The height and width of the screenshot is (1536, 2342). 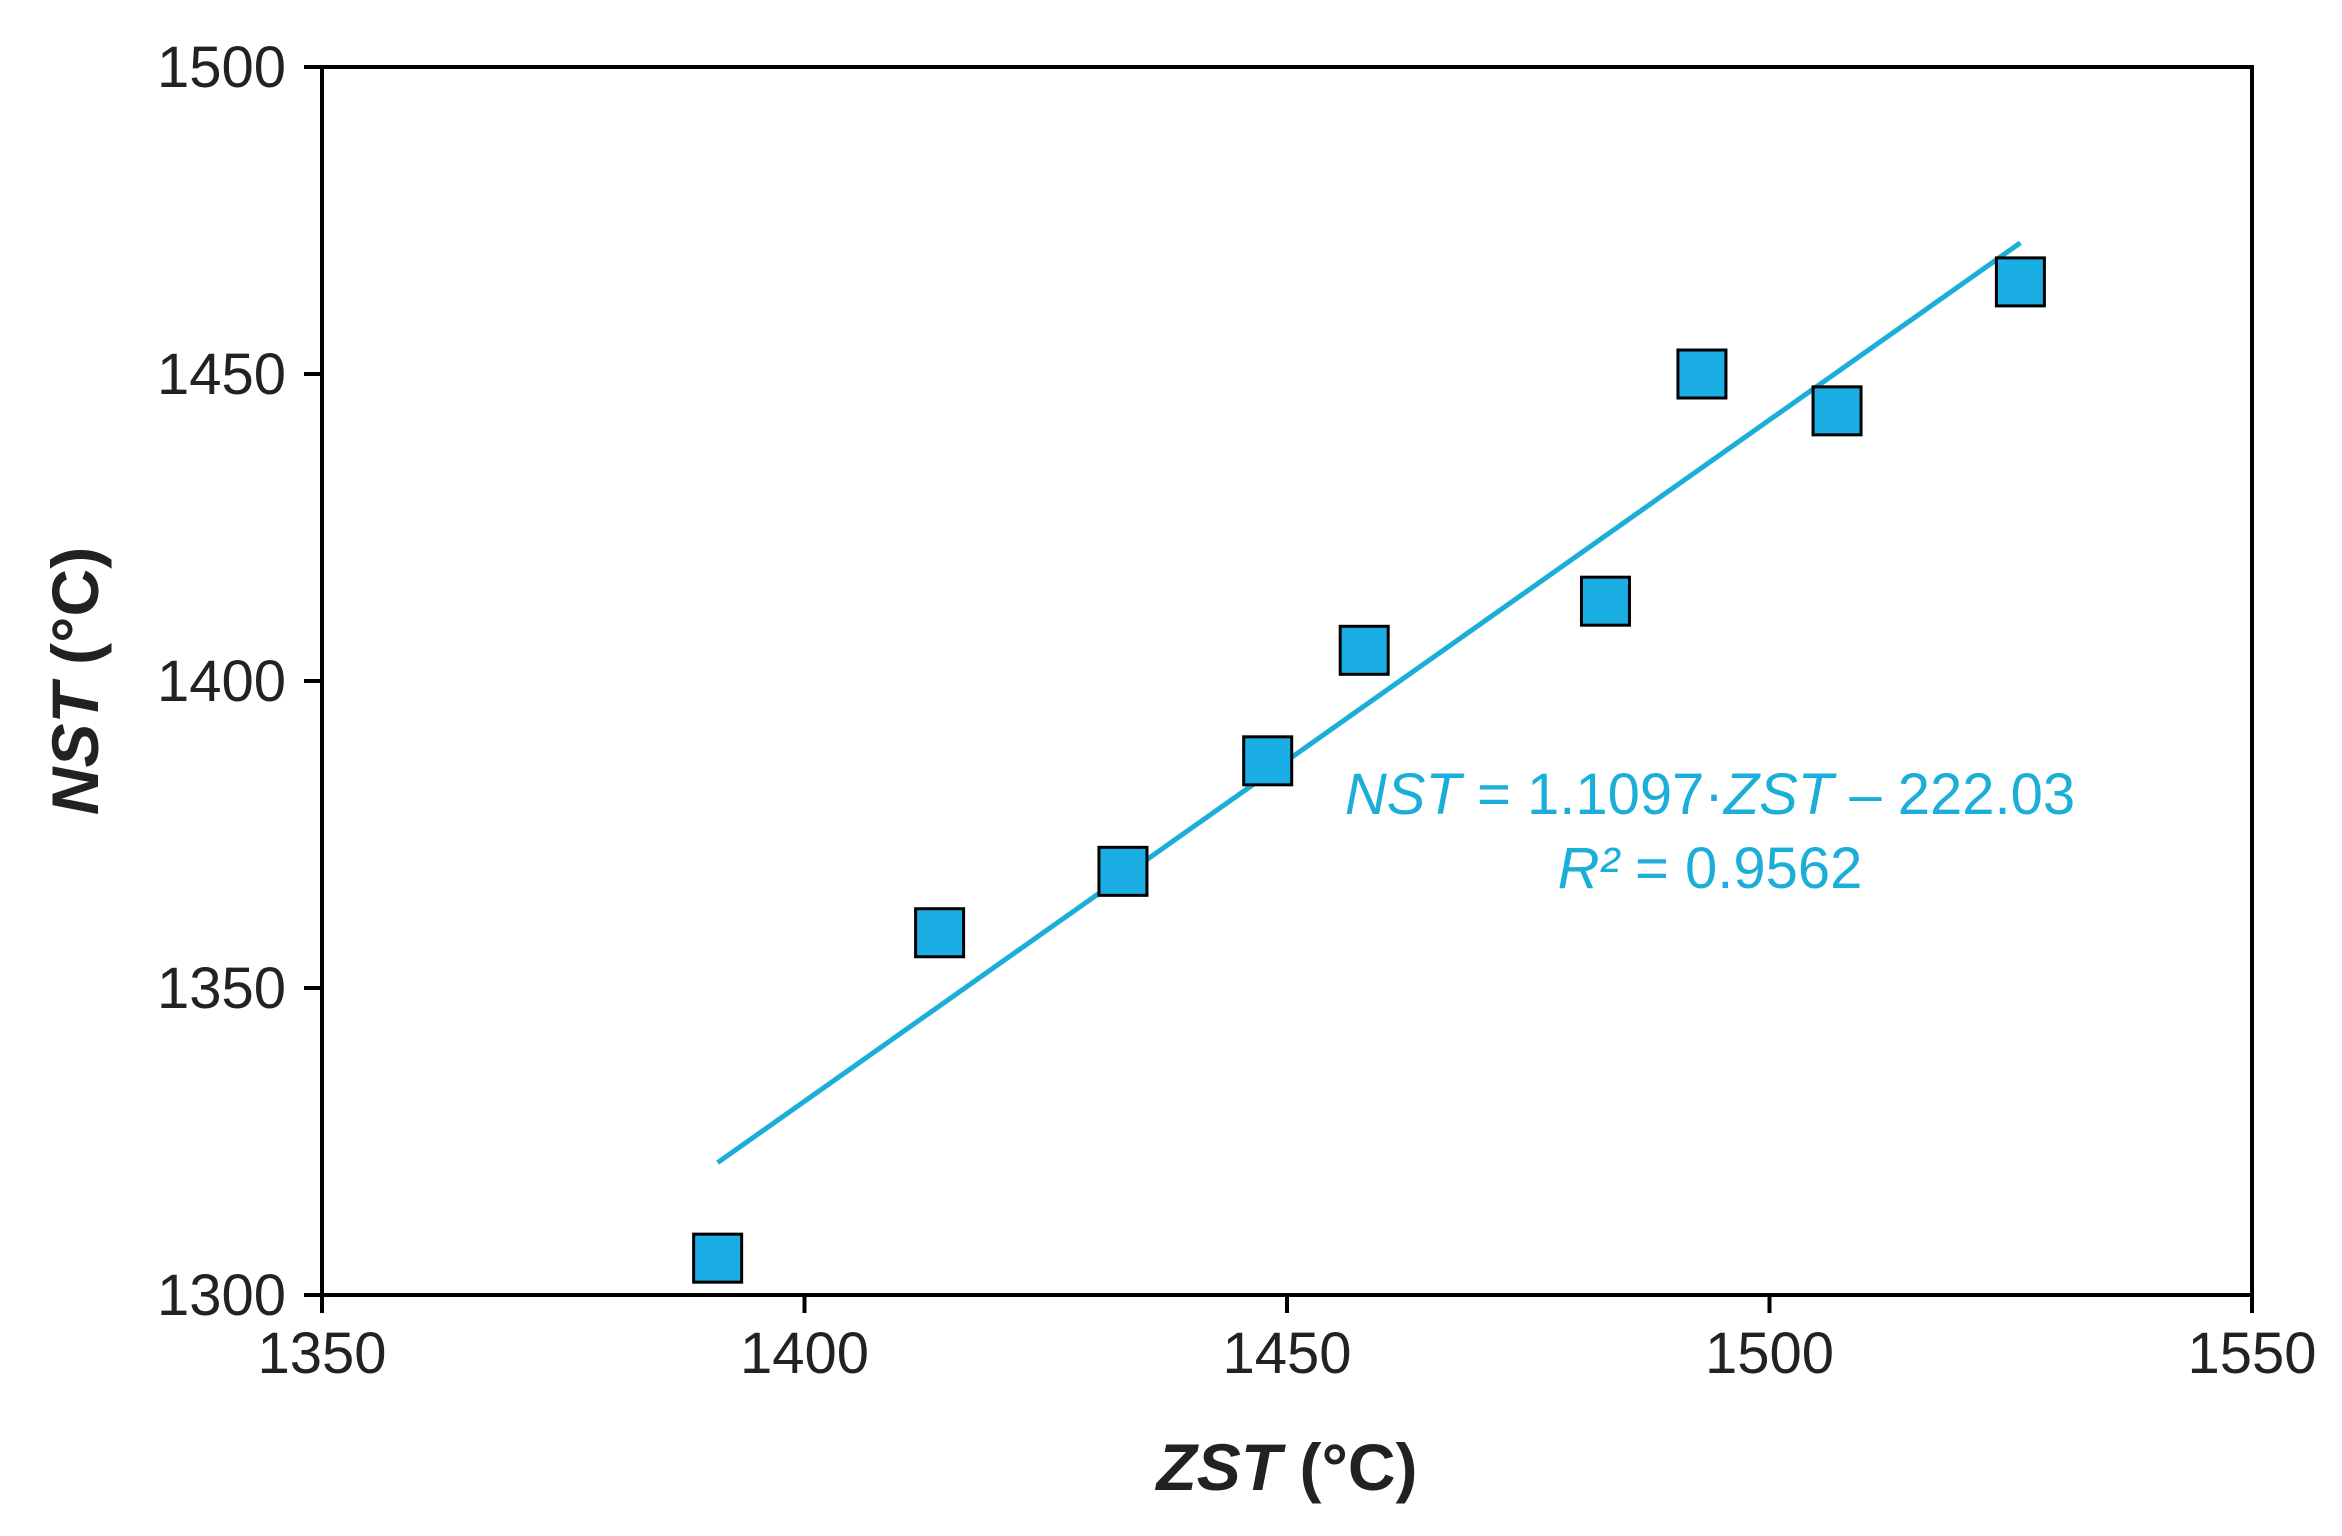 I want to click on equation-eq: = 1.1097·, so click(x=1592, y=794).